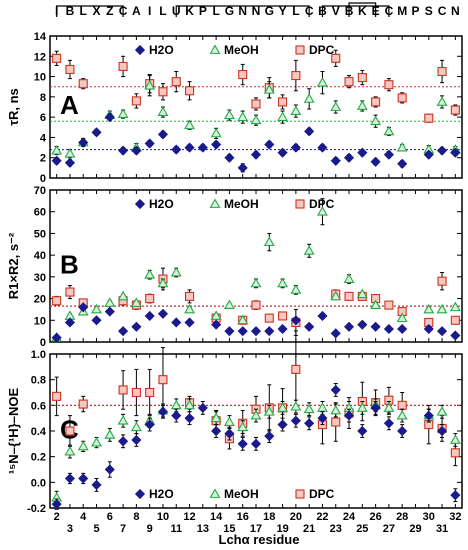  Describe the element at coordinates (136, 517) in the screenshot. I see `x-tick-label: 8` at that location.